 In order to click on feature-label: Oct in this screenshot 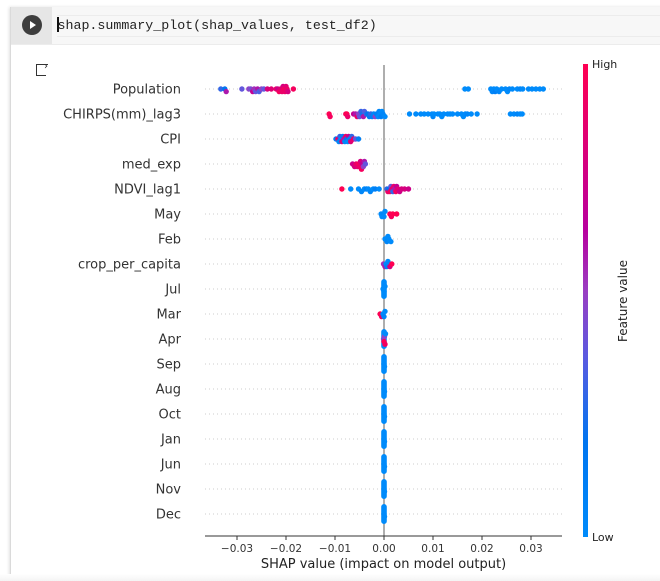, I will do `click(170, 415)`.